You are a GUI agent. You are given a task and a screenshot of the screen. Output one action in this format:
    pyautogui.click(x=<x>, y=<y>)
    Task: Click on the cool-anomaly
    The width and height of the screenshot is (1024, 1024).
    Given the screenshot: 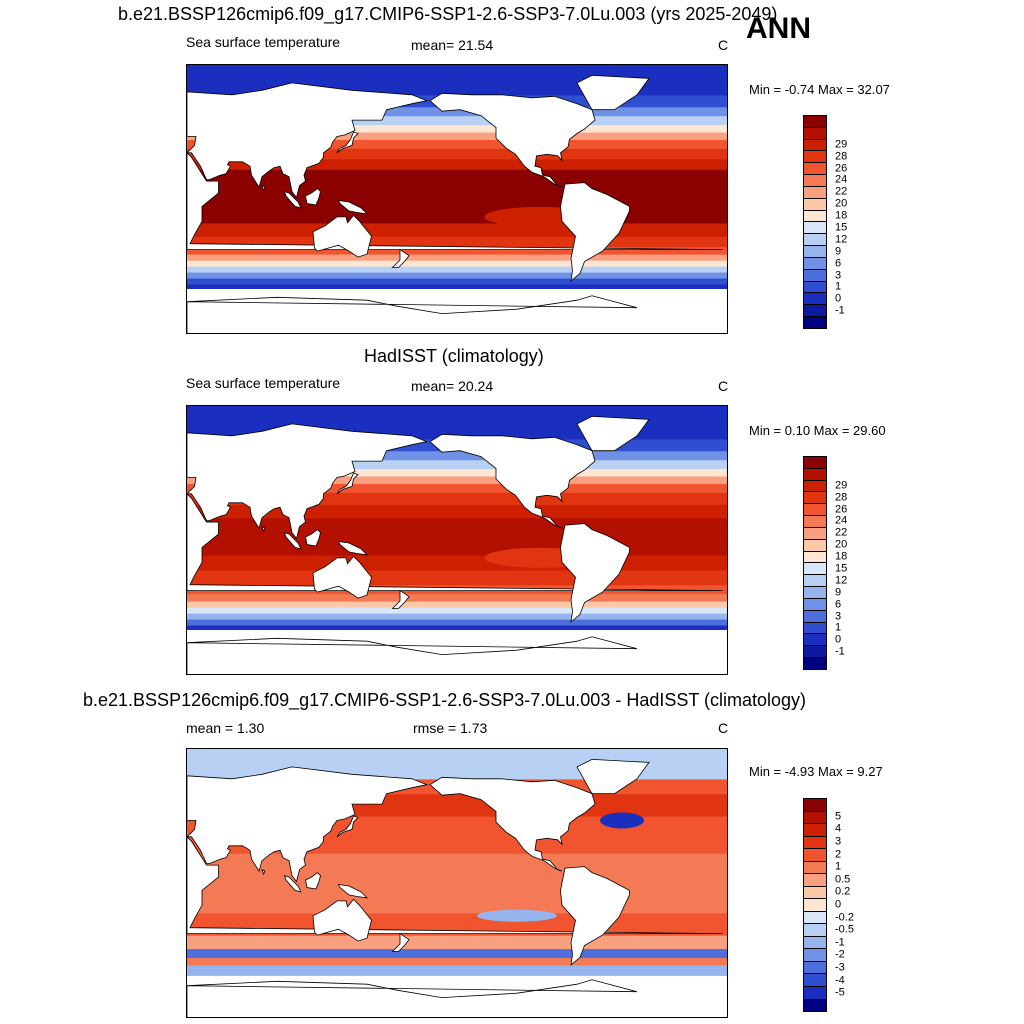 What is the action you would take?
    pyautogui.click(x=517, y=915)
    